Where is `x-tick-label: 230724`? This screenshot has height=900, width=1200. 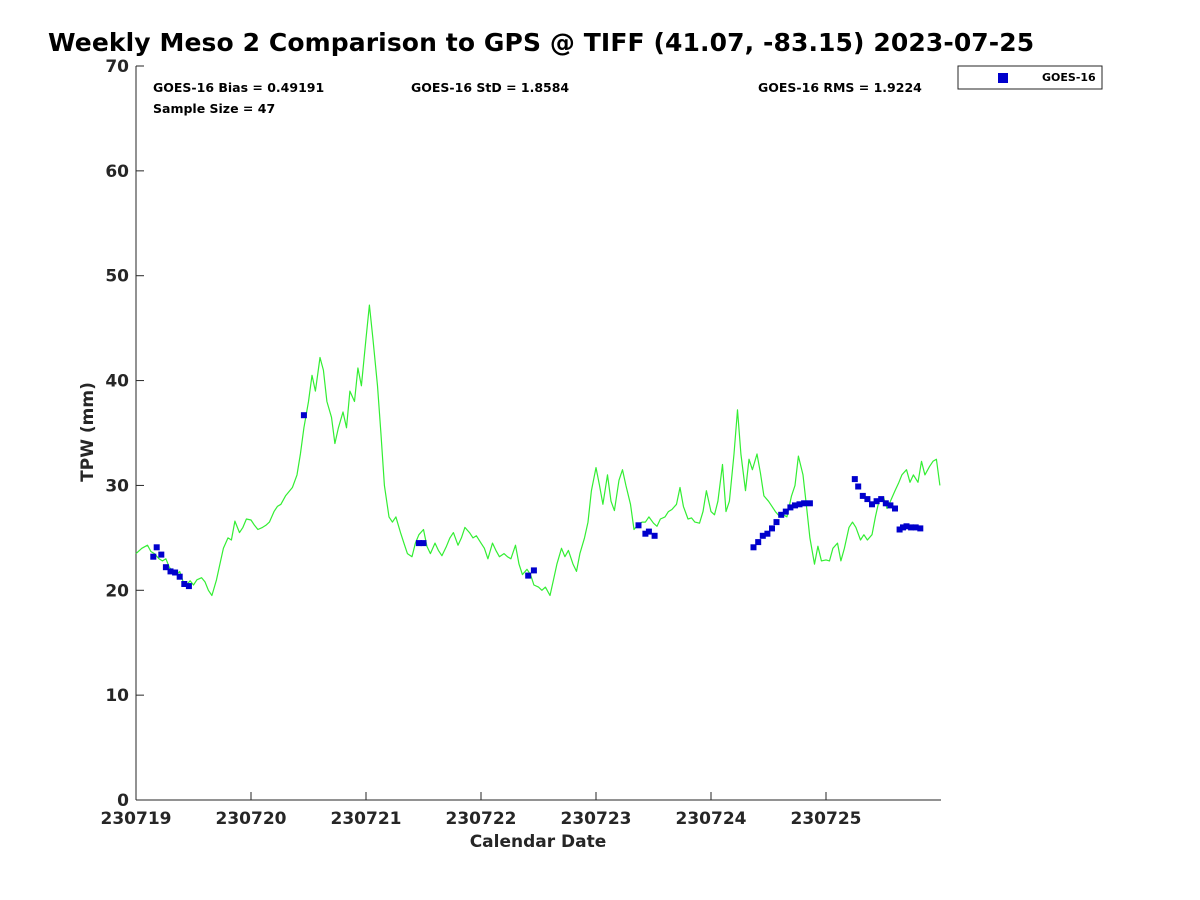
x-tick-label: 230724 is located at coordinates (711, 819).